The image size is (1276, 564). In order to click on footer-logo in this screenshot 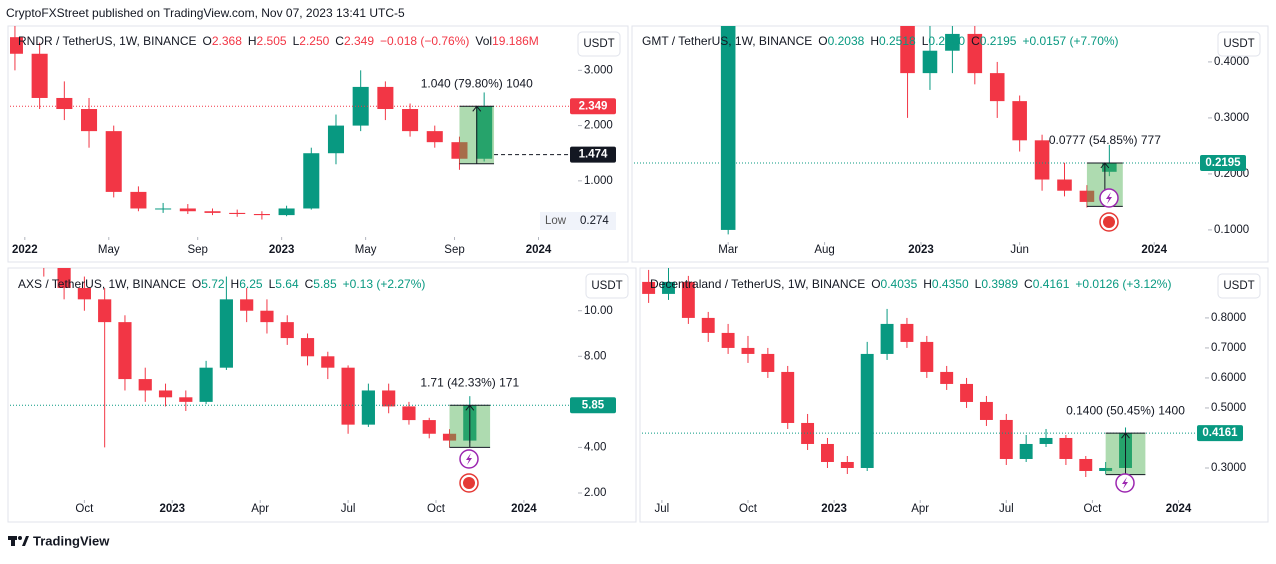, I will do `click(18, 541)`.